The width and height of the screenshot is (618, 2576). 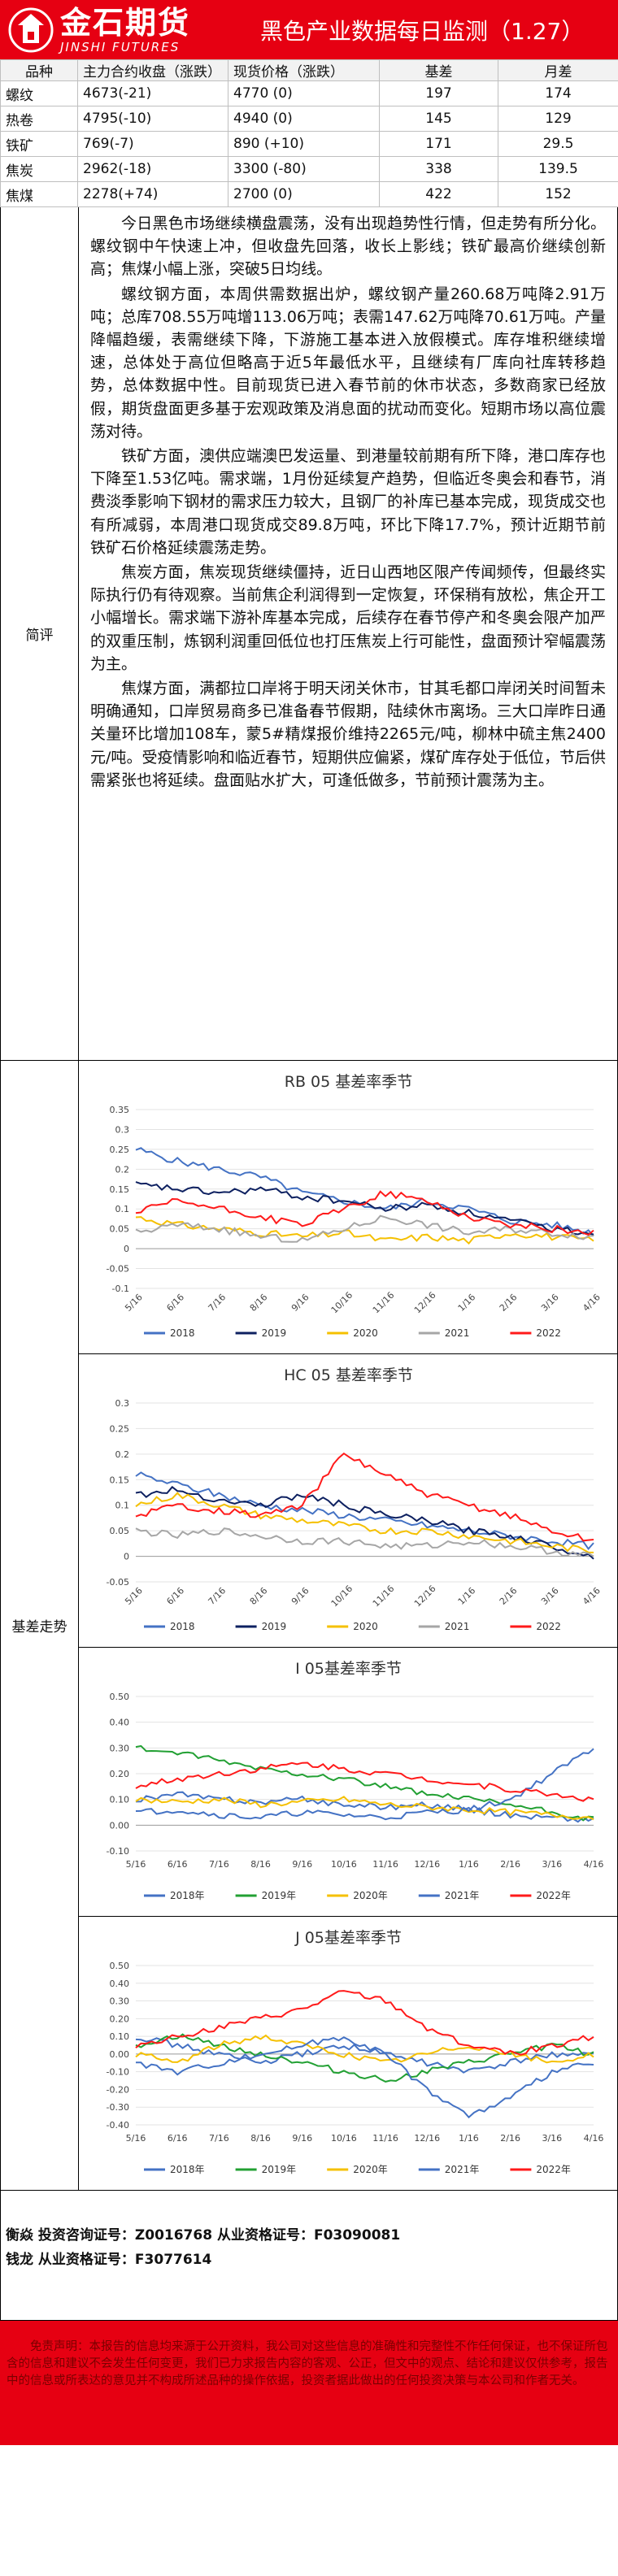 What do you see at coordinates (118, 2072) in the screenshot?
I see `y-tick-label: -0.10` at bounding box center [118, 2072].